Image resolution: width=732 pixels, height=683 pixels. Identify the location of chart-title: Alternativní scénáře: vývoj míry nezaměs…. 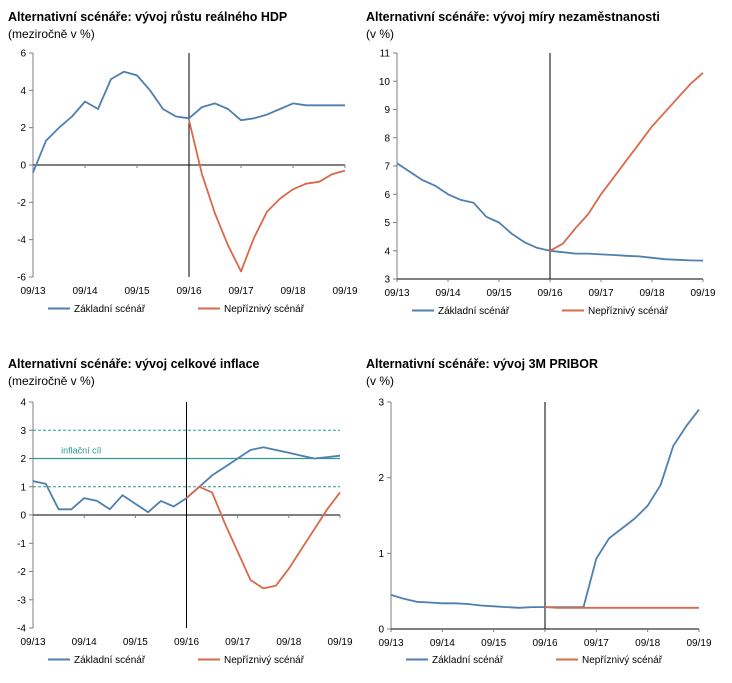
(513, 17).